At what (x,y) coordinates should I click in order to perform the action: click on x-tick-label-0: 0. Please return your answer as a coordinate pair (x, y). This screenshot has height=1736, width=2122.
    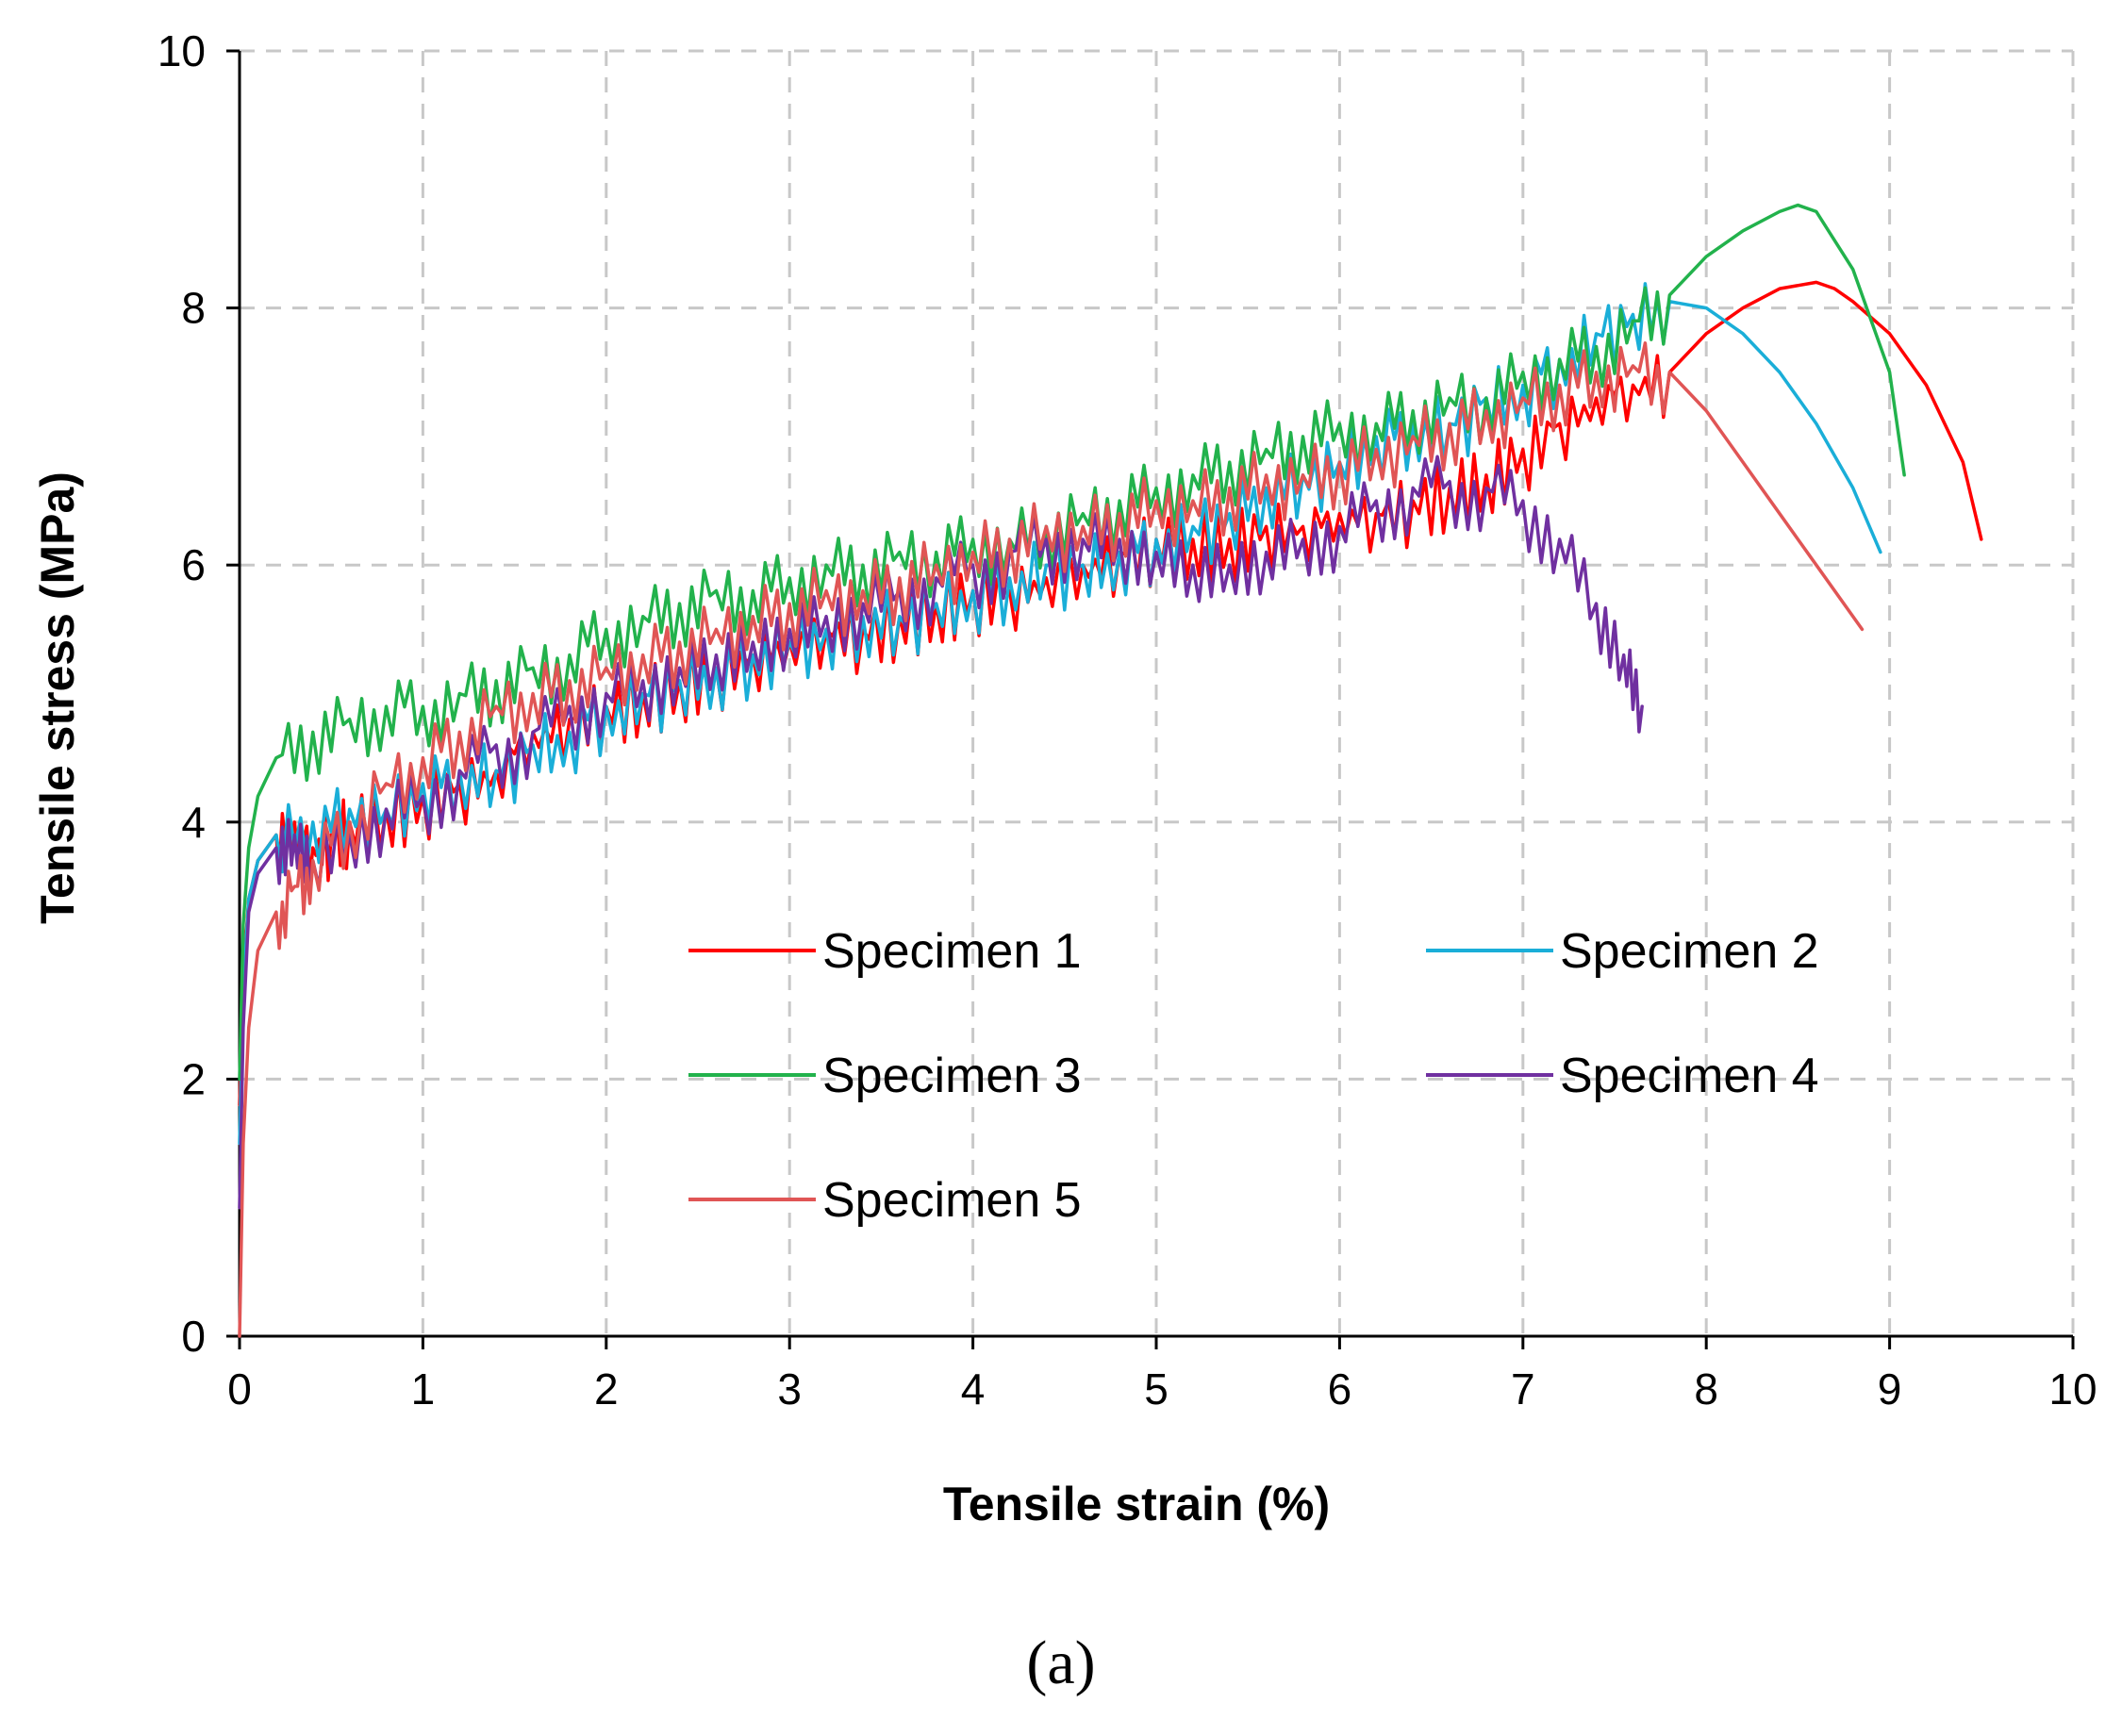
    Looking at the image, I should click on (240, 1389).